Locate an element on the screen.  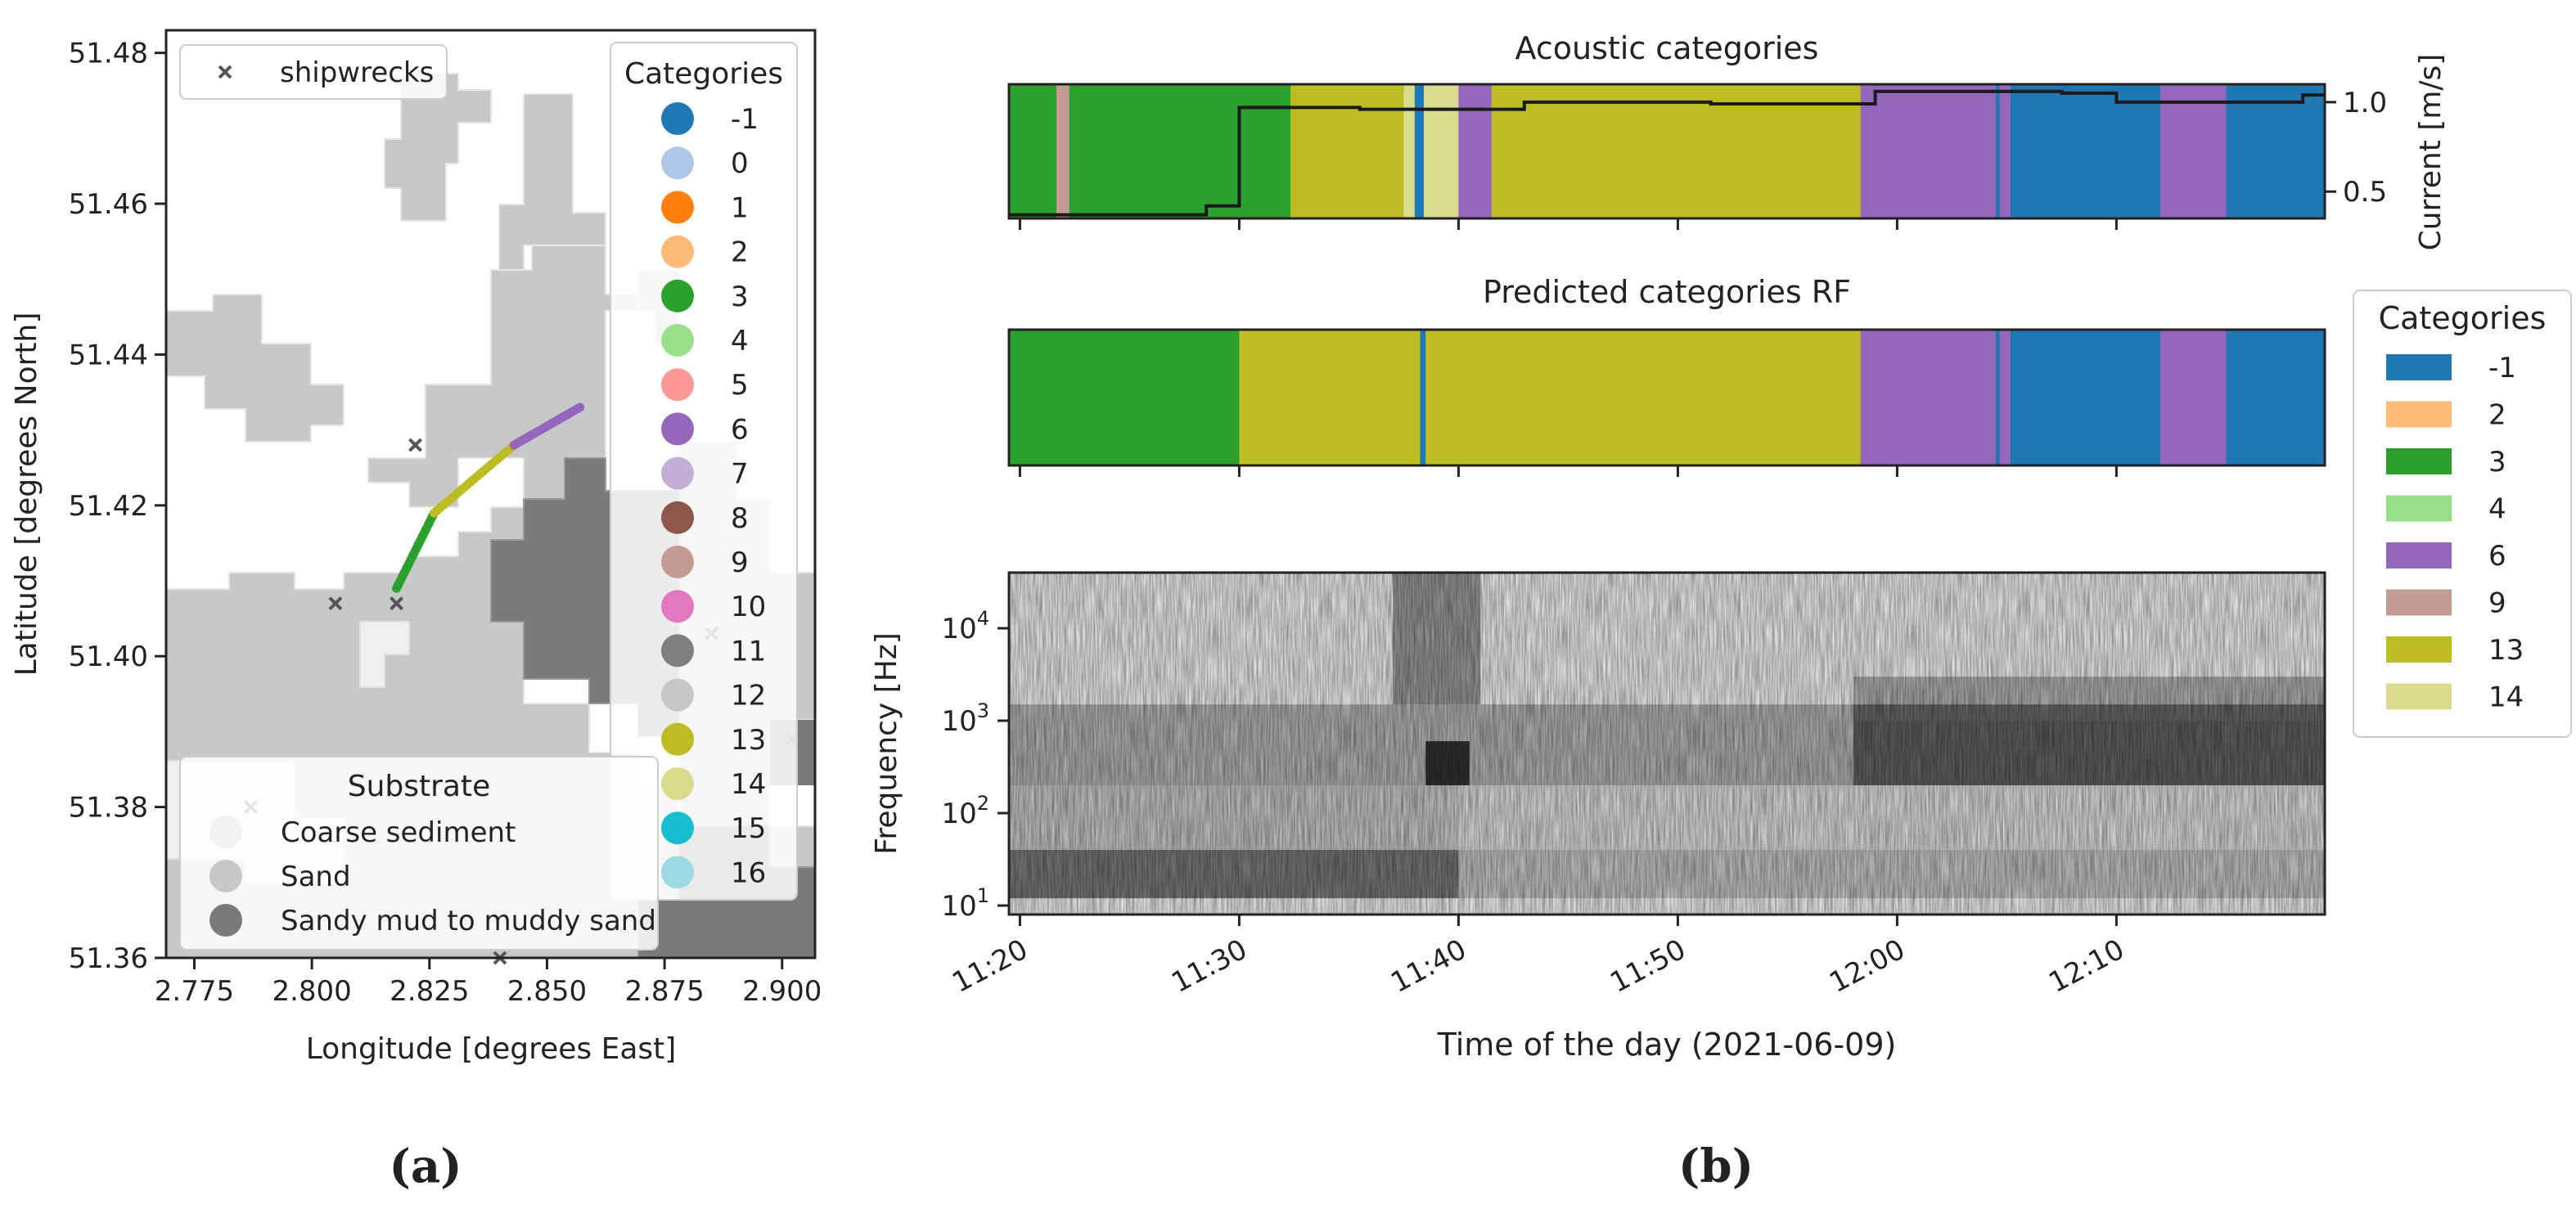
legend-b-label: 2 is located at coordinates (2497, 415).